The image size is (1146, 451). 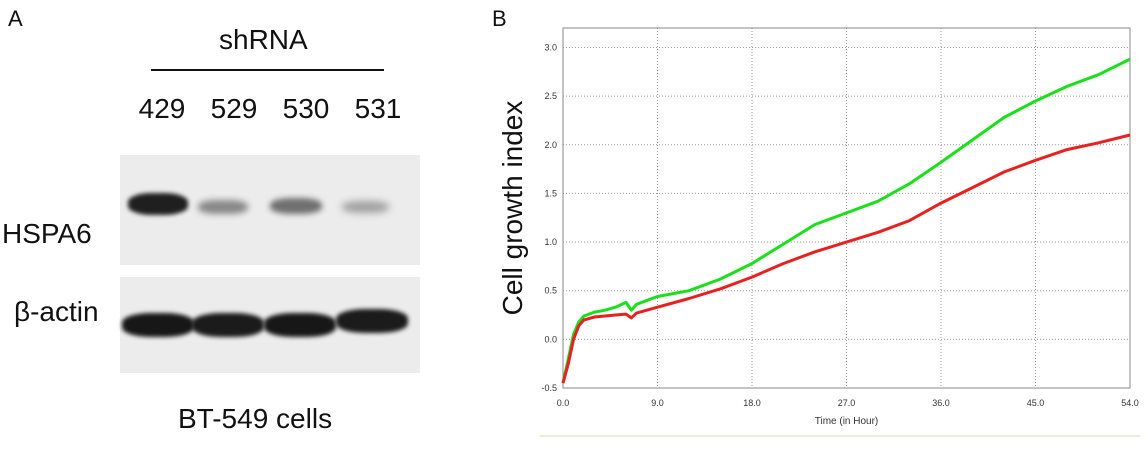 What do you see at coordinates (847, 403) in the screenshot?
I see `x-tick-label: 27.0` at bounding box center [847, 403].